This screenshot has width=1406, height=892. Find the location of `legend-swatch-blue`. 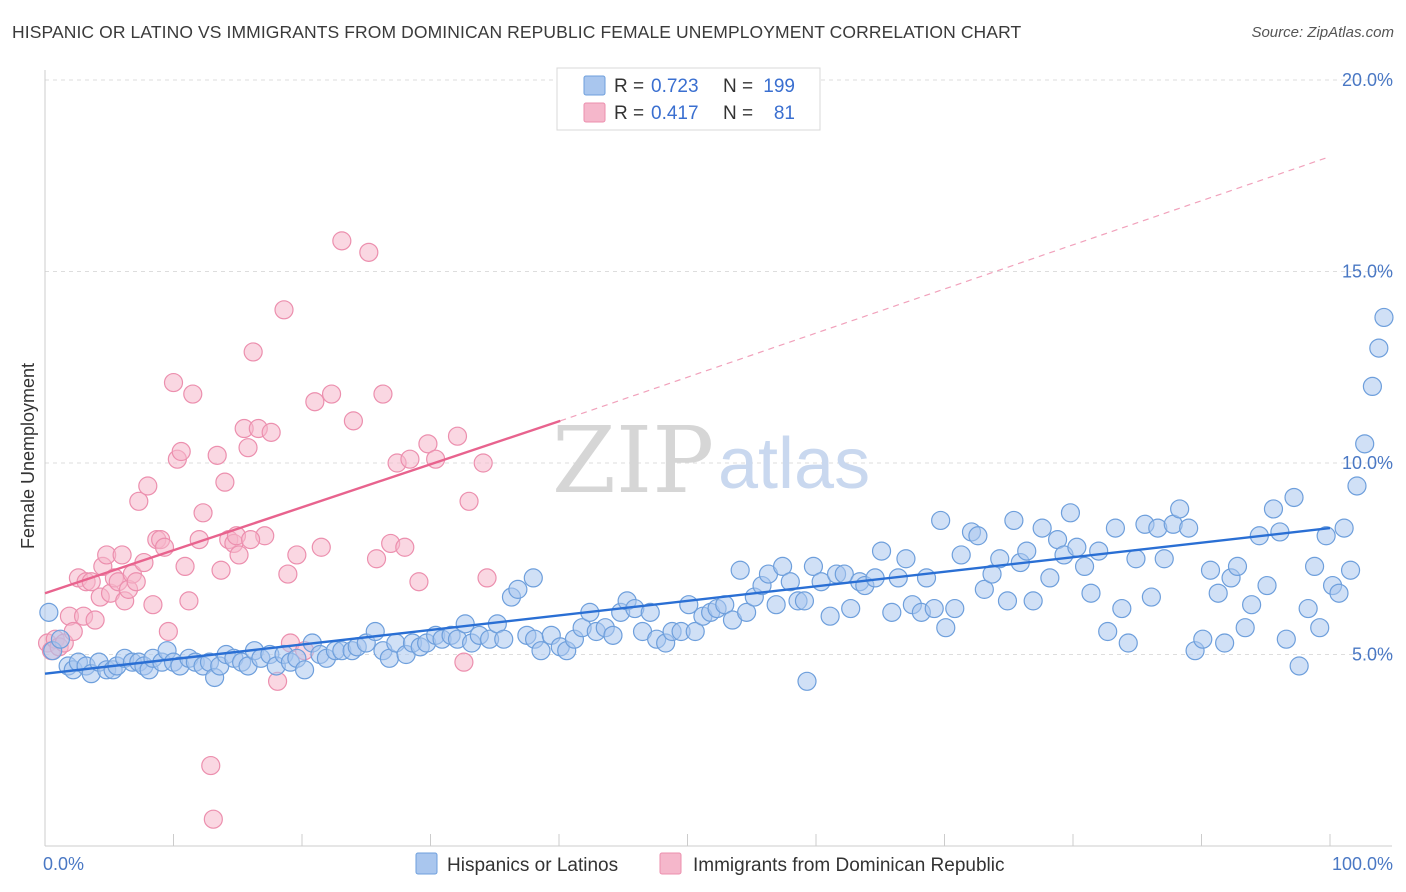

legend-swatch-blue is located at coordinates (594, 85).